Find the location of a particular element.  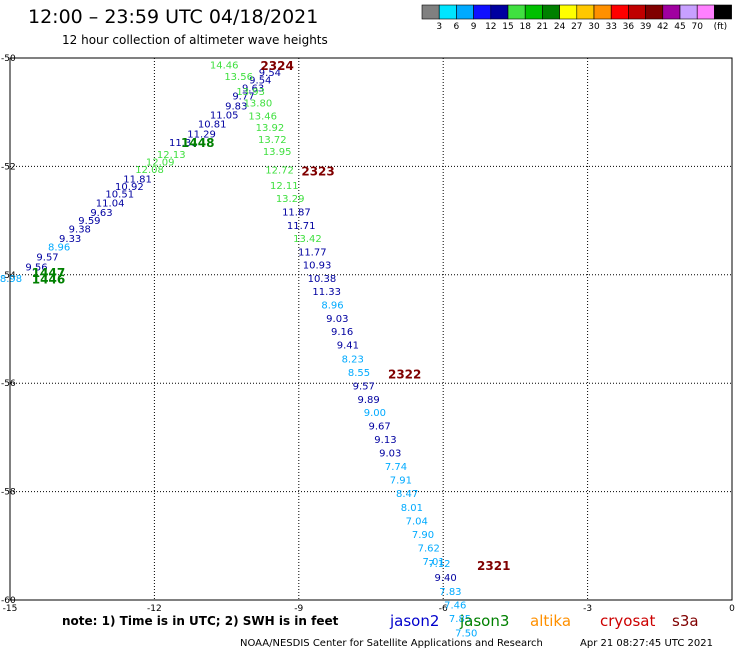

wave-height-label: 13.93 is located at coordinates (250, 92).